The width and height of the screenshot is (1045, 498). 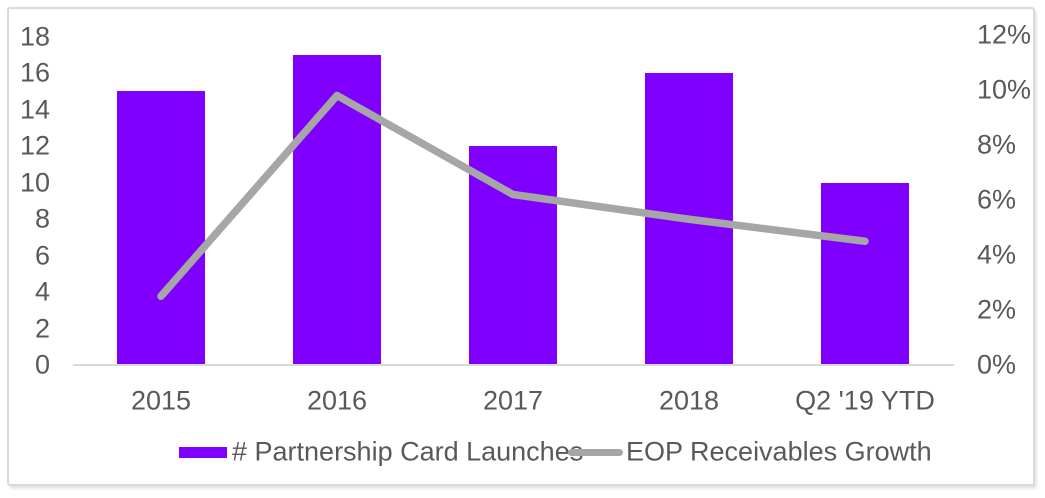 What do you see at coordinates (34, 72) in the screenshot?
I see `left-axis-tick-16: 16` at bounding box center [34, 72].